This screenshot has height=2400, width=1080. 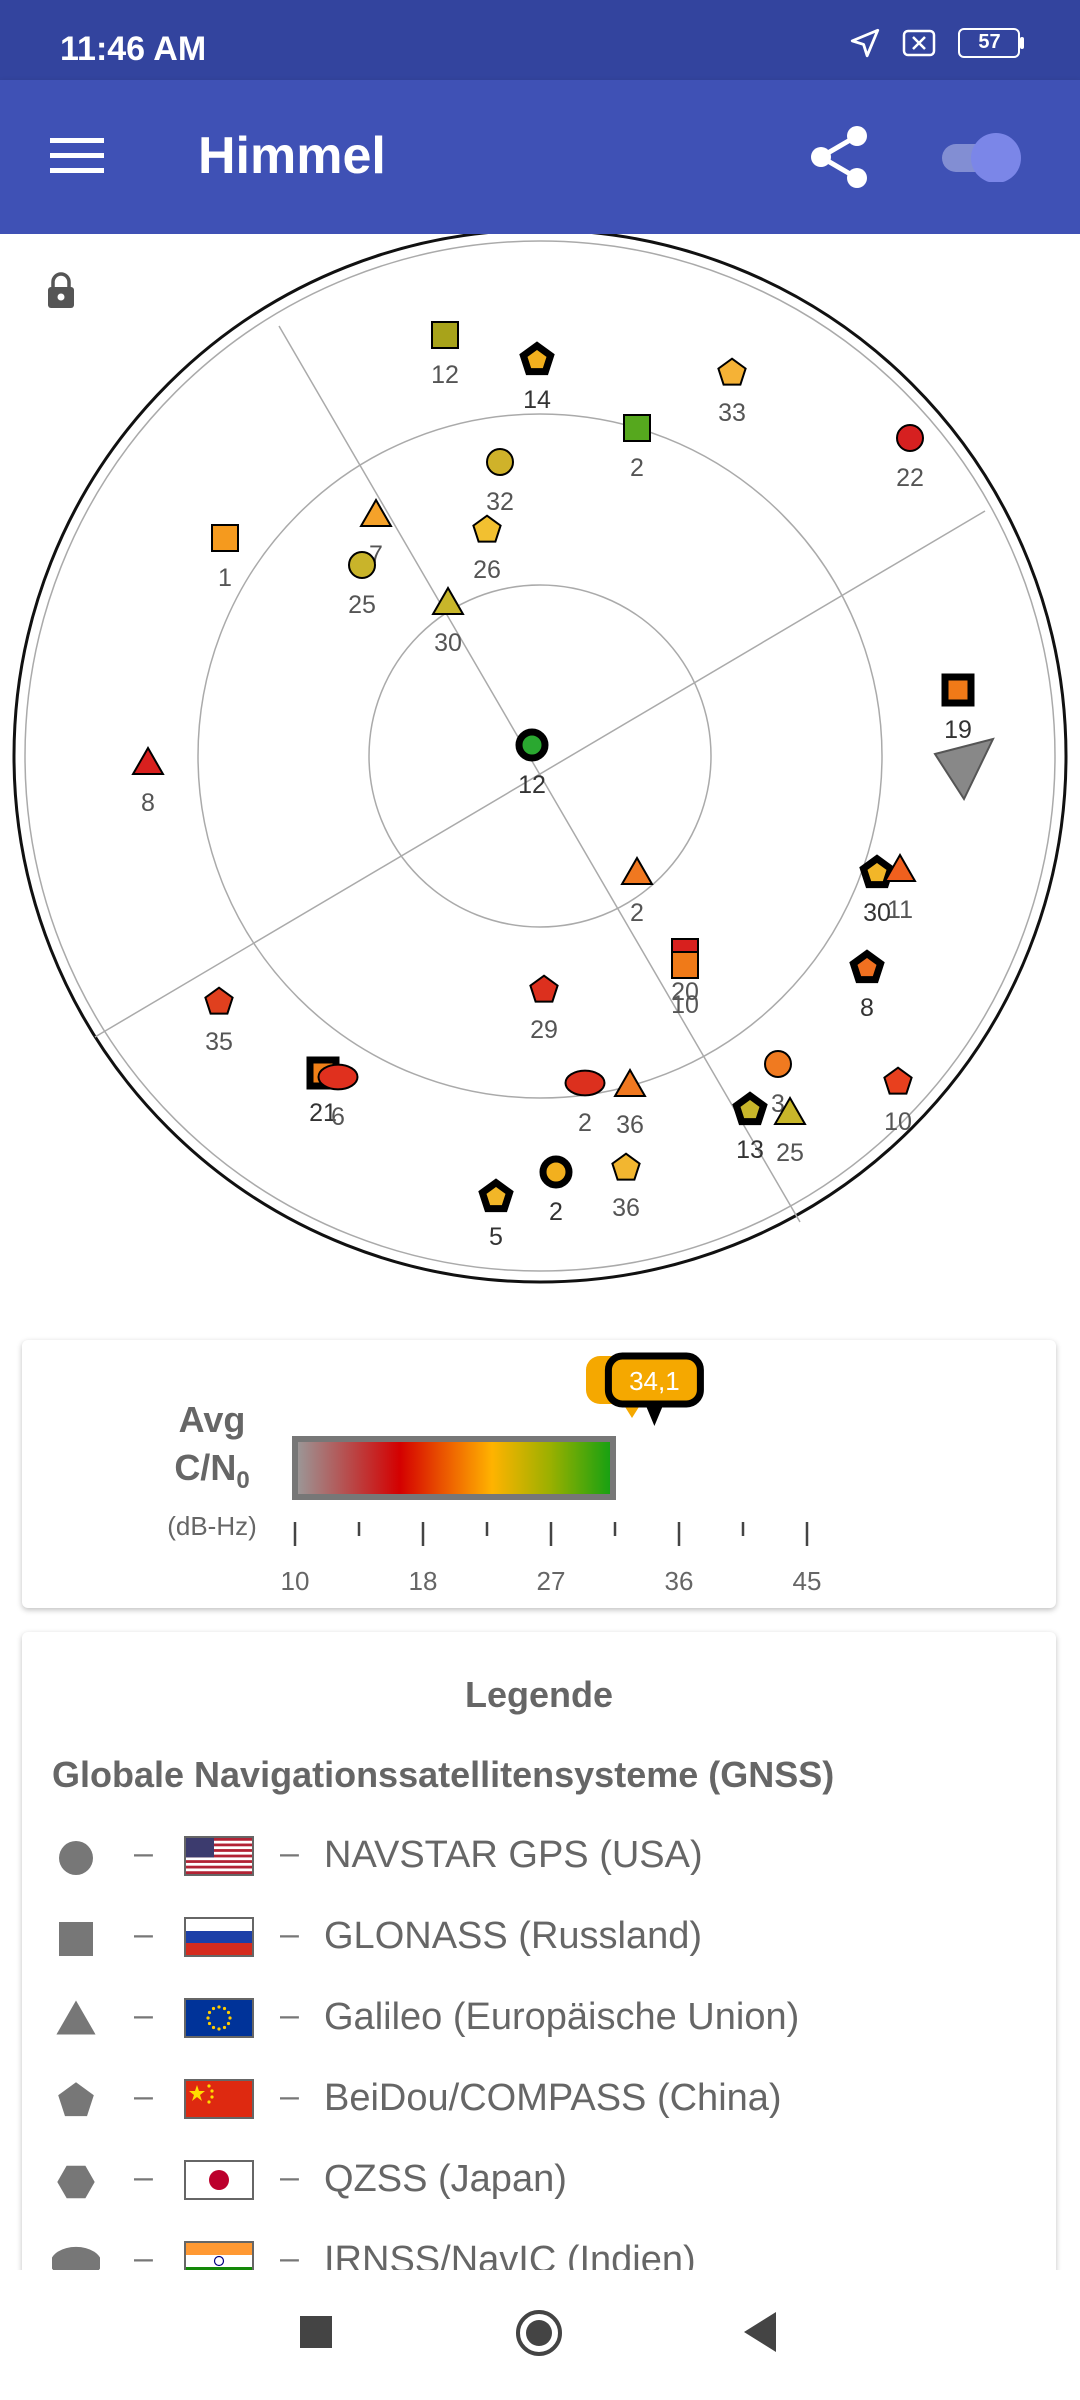 What do you see at coordinates (448, 621) in the screenshot?
I see `satellite-triangle: 30` at bounding box center [448, 621].